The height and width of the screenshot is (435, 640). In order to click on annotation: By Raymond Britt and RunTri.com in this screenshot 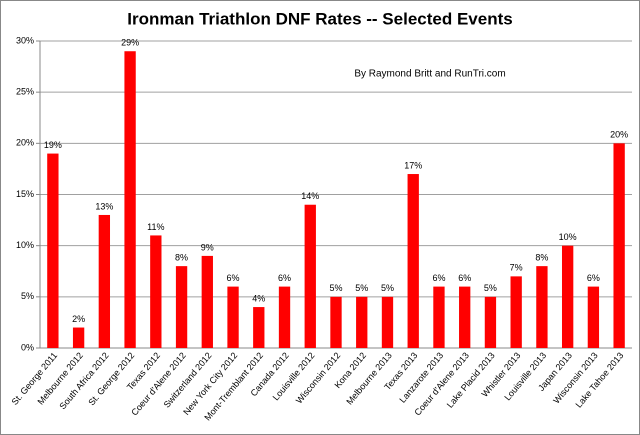, I will do `click(429, 74)`.